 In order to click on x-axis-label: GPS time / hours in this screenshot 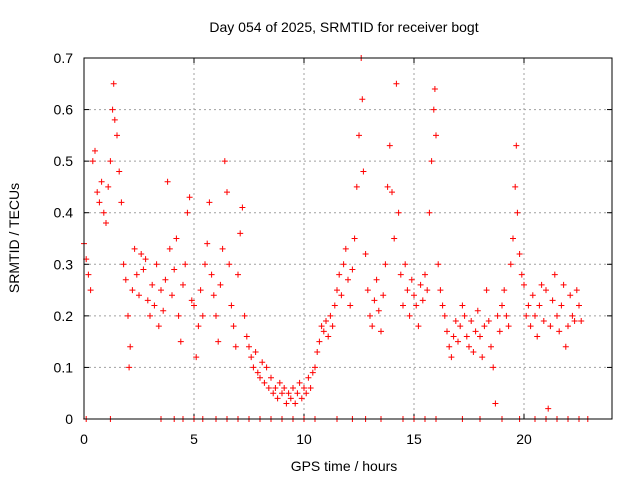, I will do `click(344, 466)`.